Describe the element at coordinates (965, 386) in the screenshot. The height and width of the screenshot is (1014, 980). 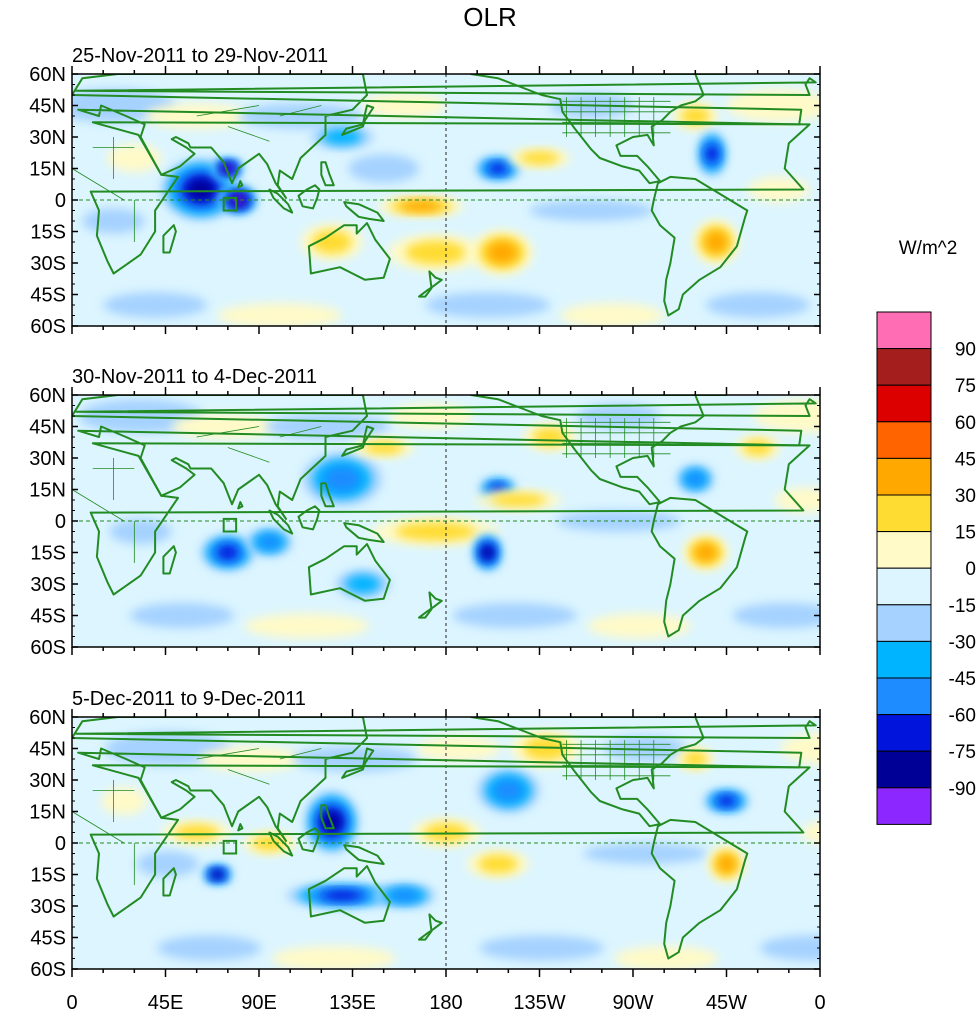
I see `colorbar-level-label: 75` at that location.